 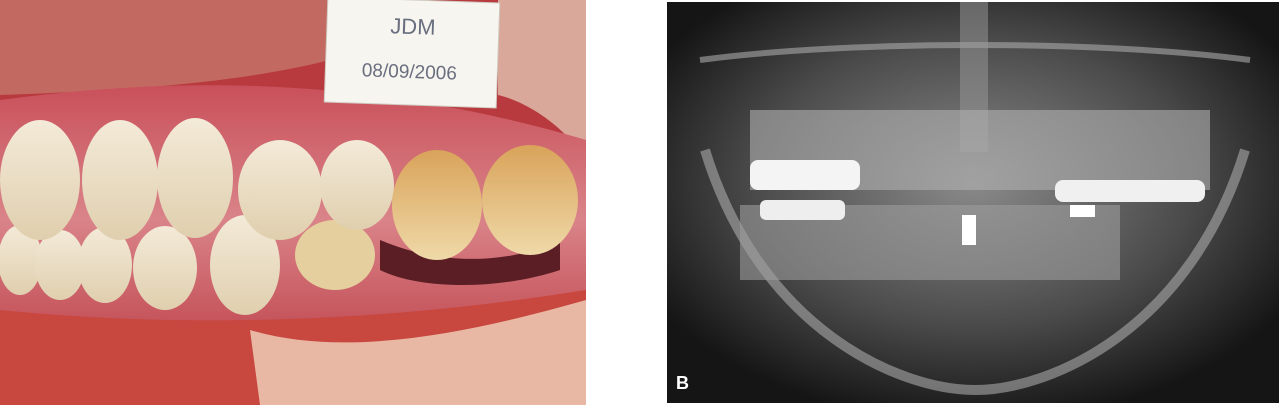 I want to click on lower-lip-highlight, so click(x=418, y=352).